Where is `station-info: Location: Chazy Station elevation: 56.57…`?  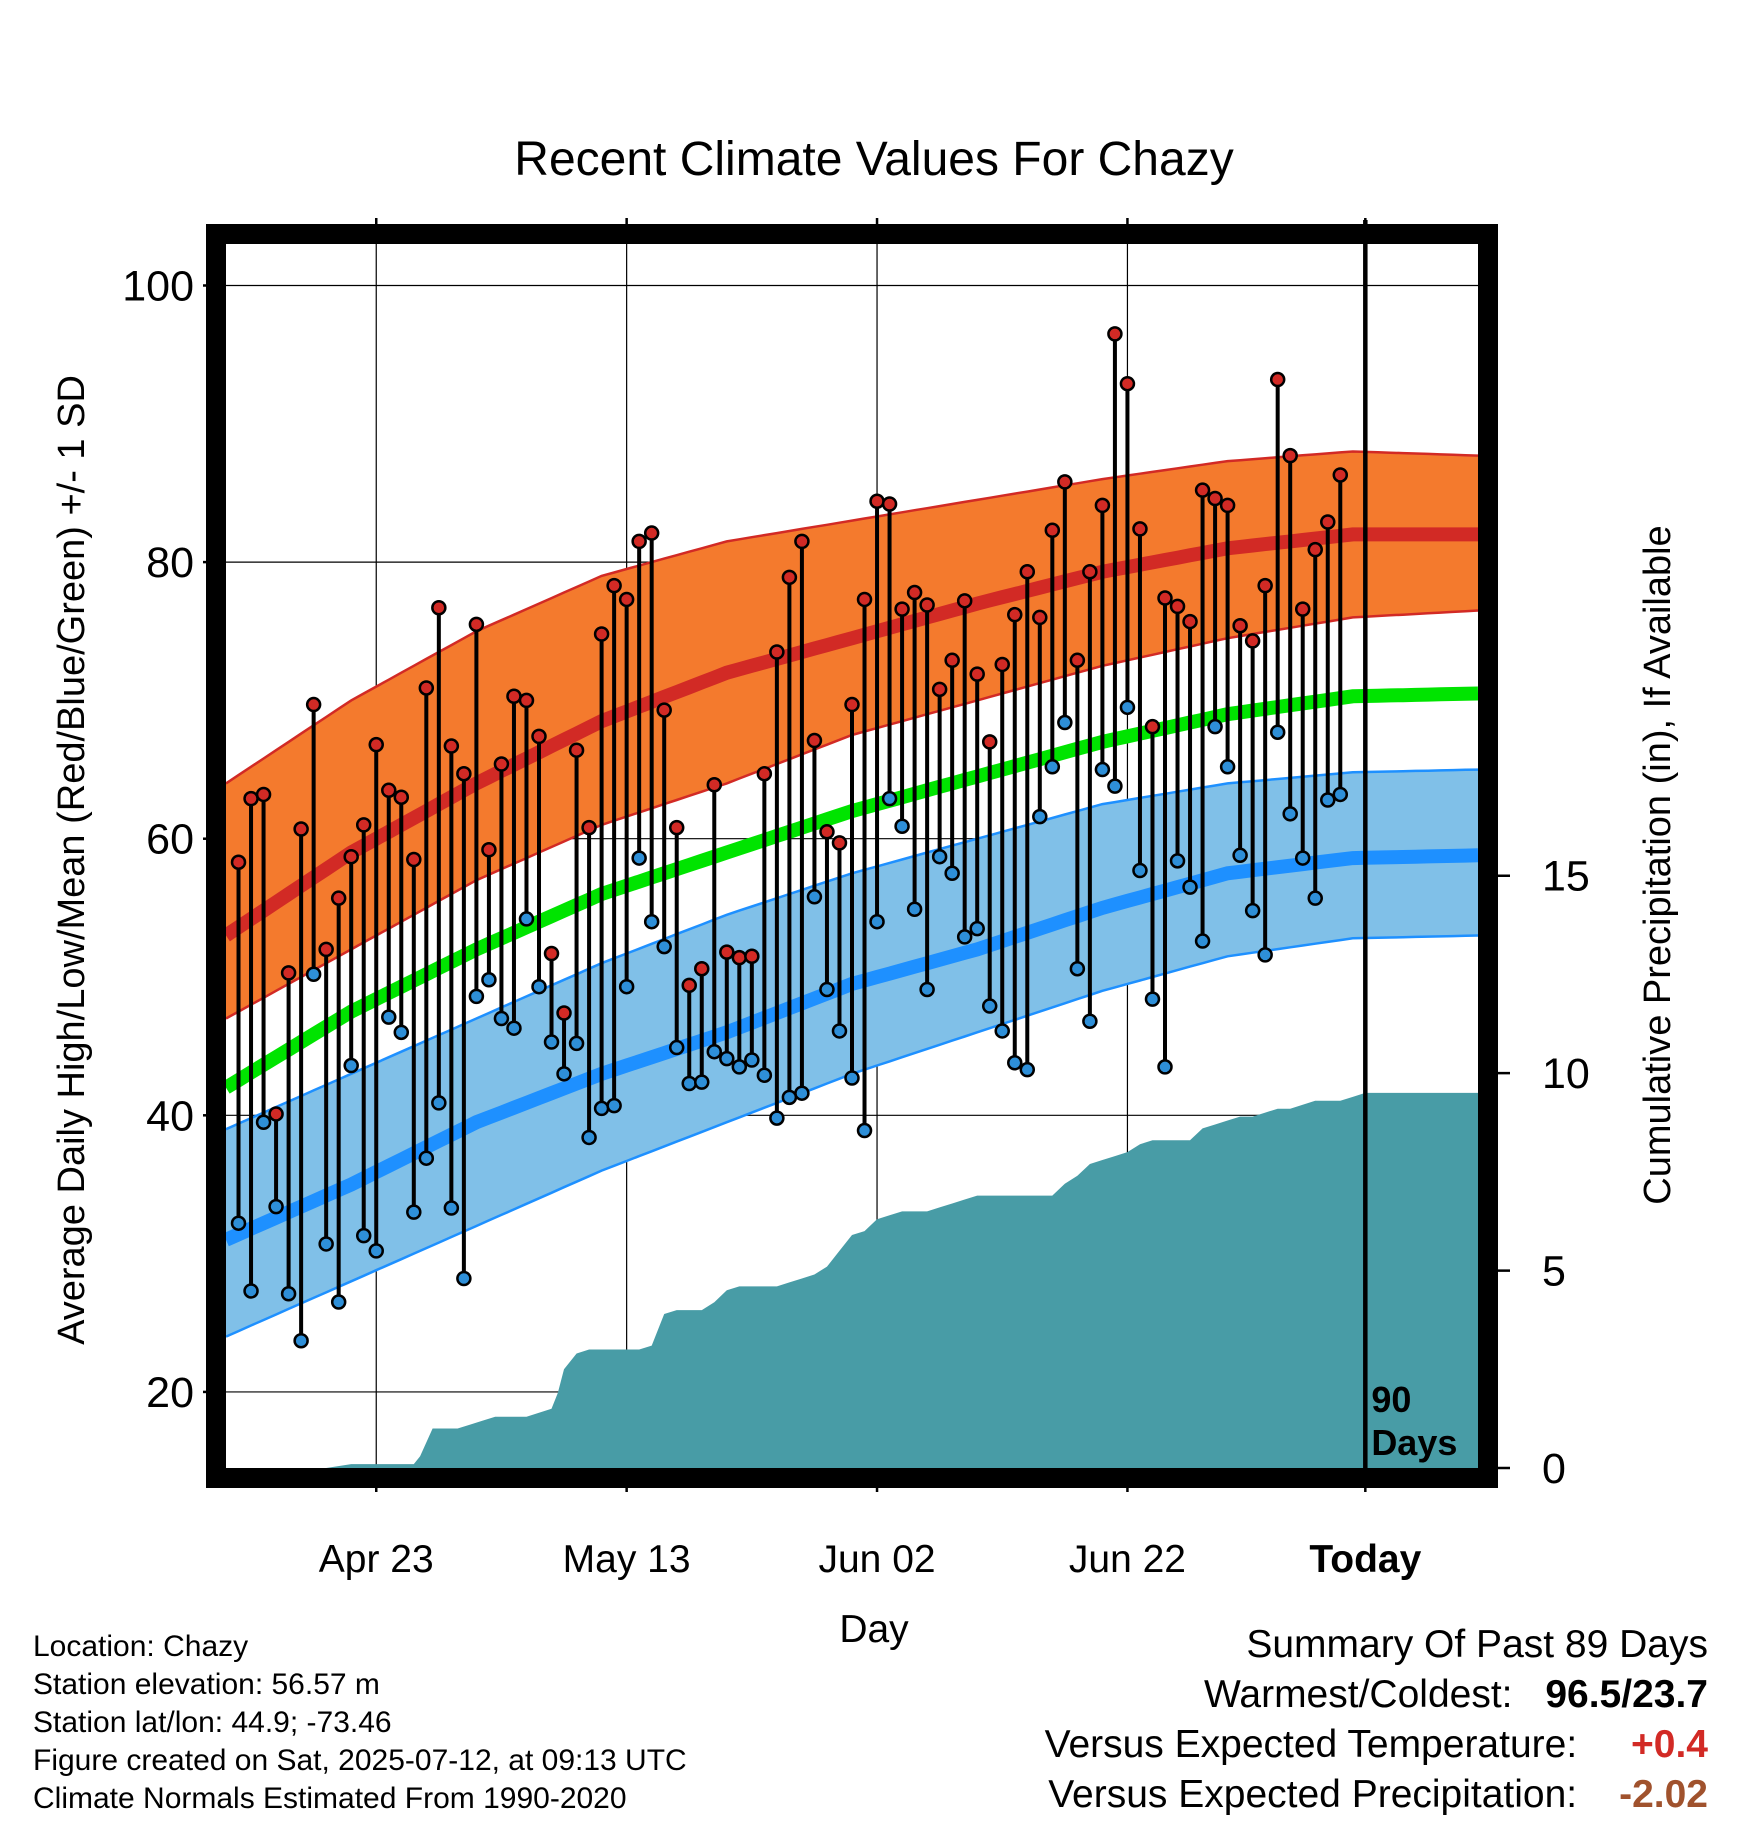
station-info: Location: Chazy Station elevation: 56.57… is located at coordinates (360, 1727).